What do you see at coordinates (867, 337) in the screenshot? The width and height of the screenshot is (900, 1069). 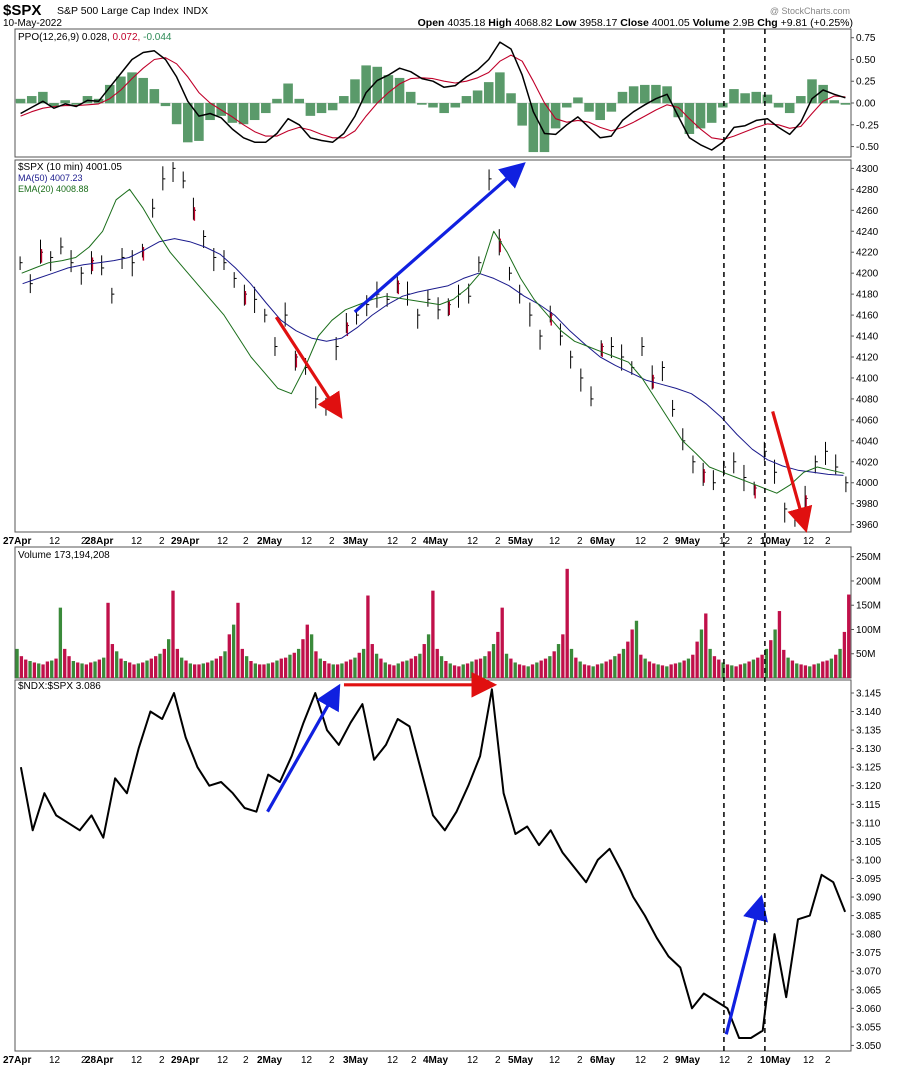 I see `price-y-tick: 4140` at bounding box center [867, 337].